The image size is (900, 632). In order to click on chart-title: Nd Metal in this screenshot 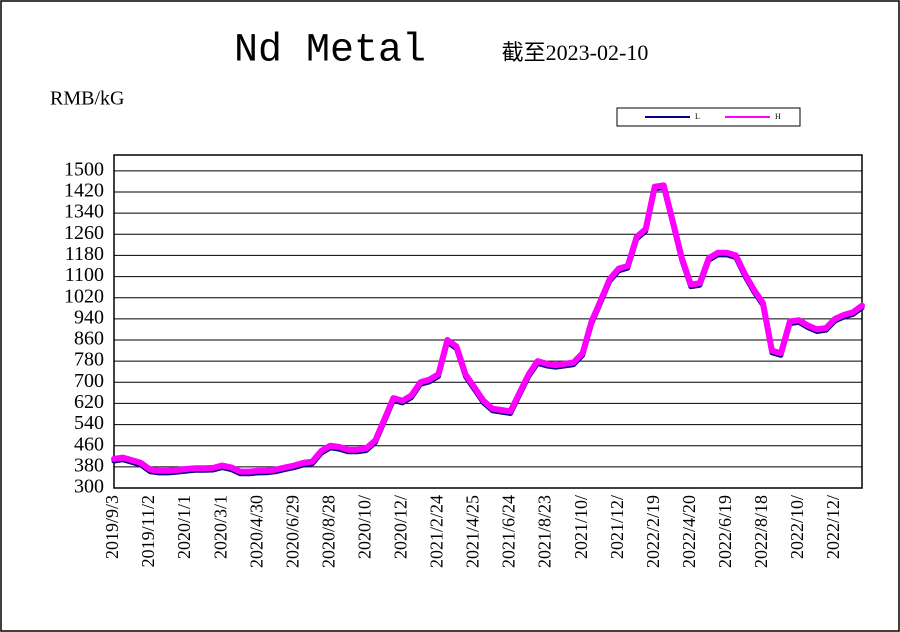, I will do `click(330, 51)`.